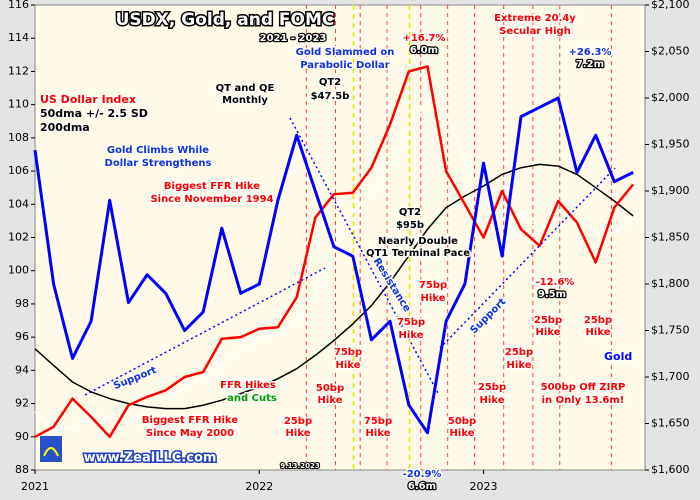 The width and height of the screenshot is (700, 500). I want to click on y-tick-label: 110, so click(18, 104).